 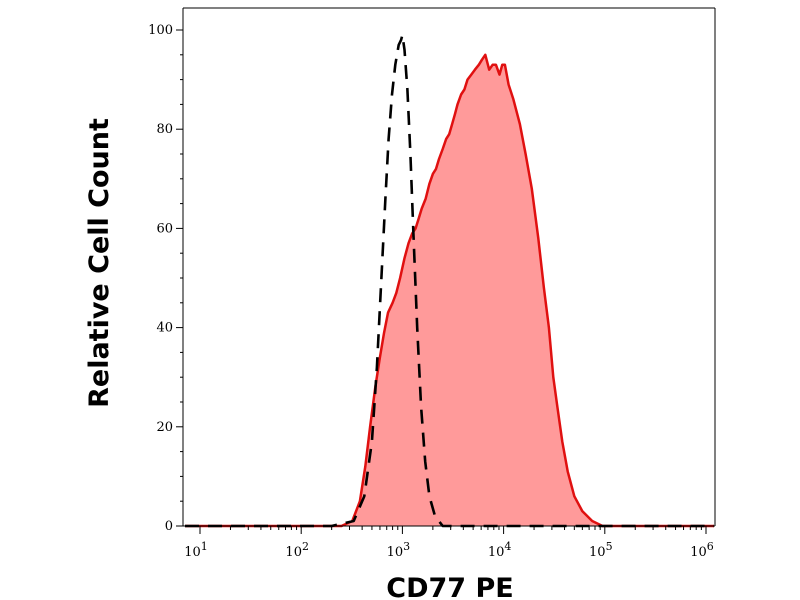 What do you see at coordinates (449, 543) in the screenshot?
I see `x-ticks: 10¹ 10² 10³ 10⁴ 10⁵ 10⁶` at bounding box center [449, 543].